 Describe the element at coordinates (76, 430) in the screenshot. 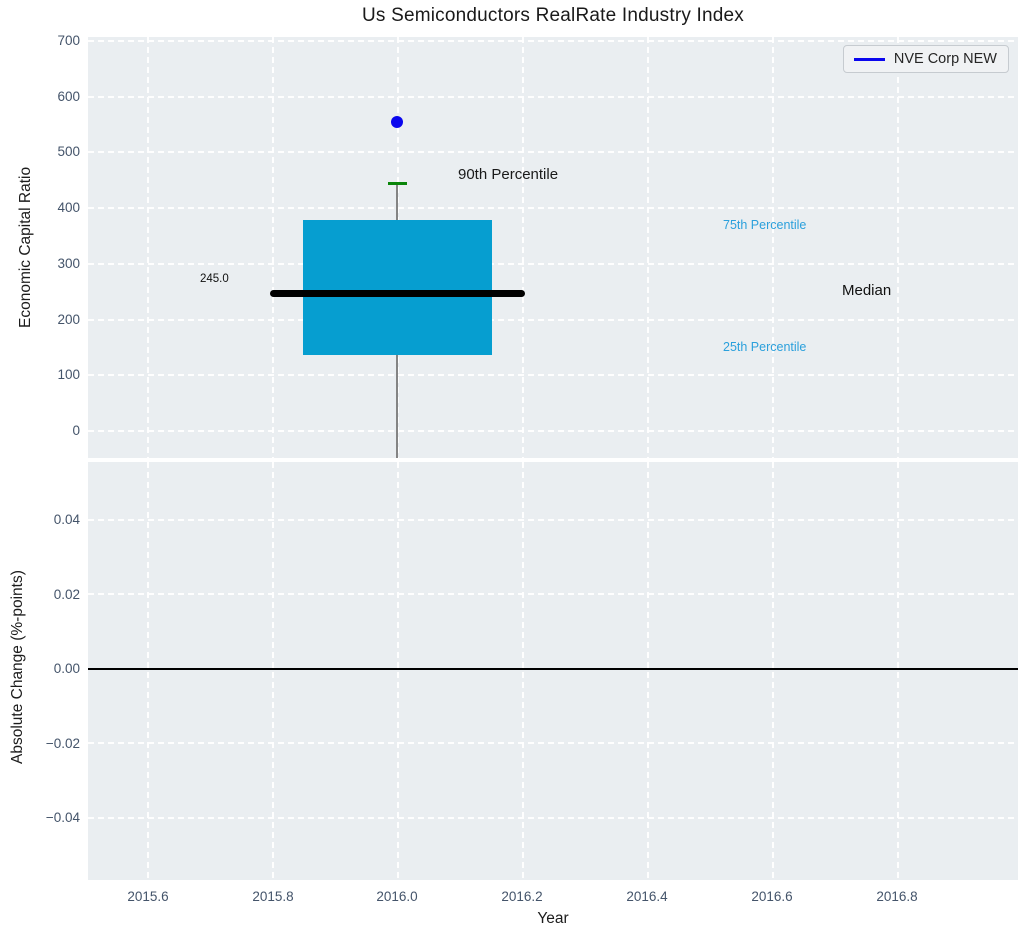

I see `y-tick: 0` at that location.